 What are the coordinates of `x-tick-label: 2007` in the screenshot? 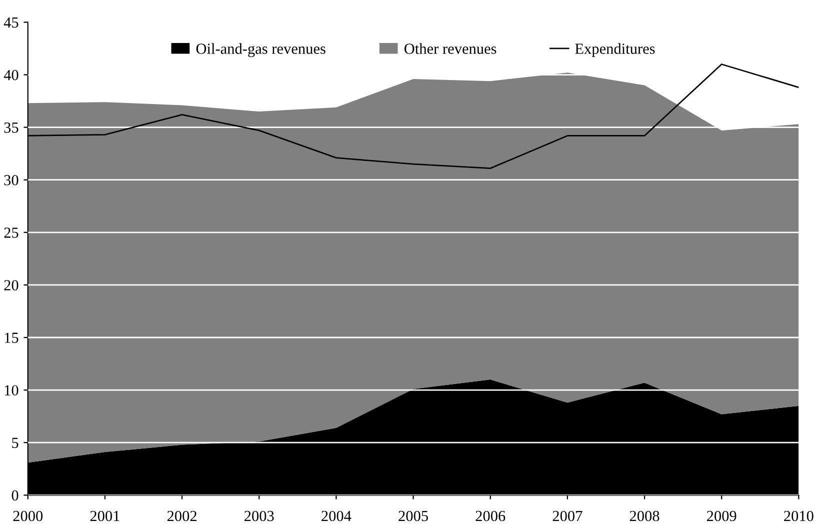 It's located at (567, 516).